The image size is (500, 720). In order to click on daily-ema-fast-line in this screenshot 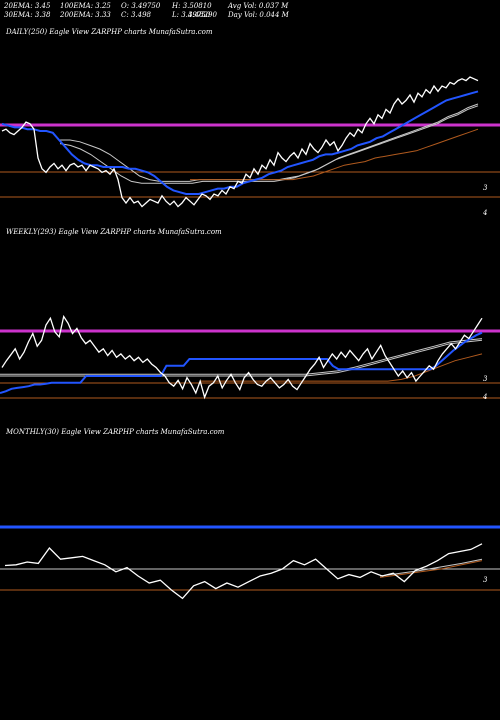, I will do `click(240, 142)`.